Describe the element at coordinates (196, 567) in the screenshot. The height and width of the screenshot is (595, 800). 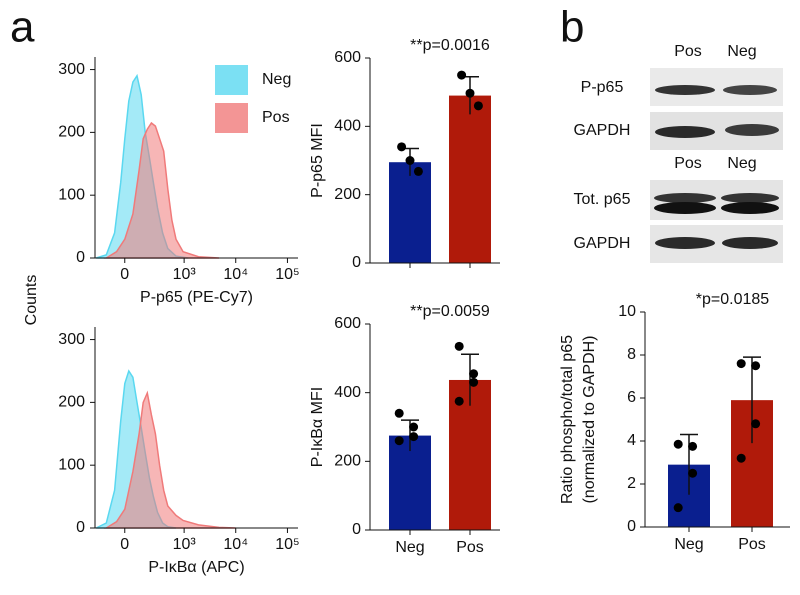
I see `x-axis-label: P-IκBα (APC)` at that location.